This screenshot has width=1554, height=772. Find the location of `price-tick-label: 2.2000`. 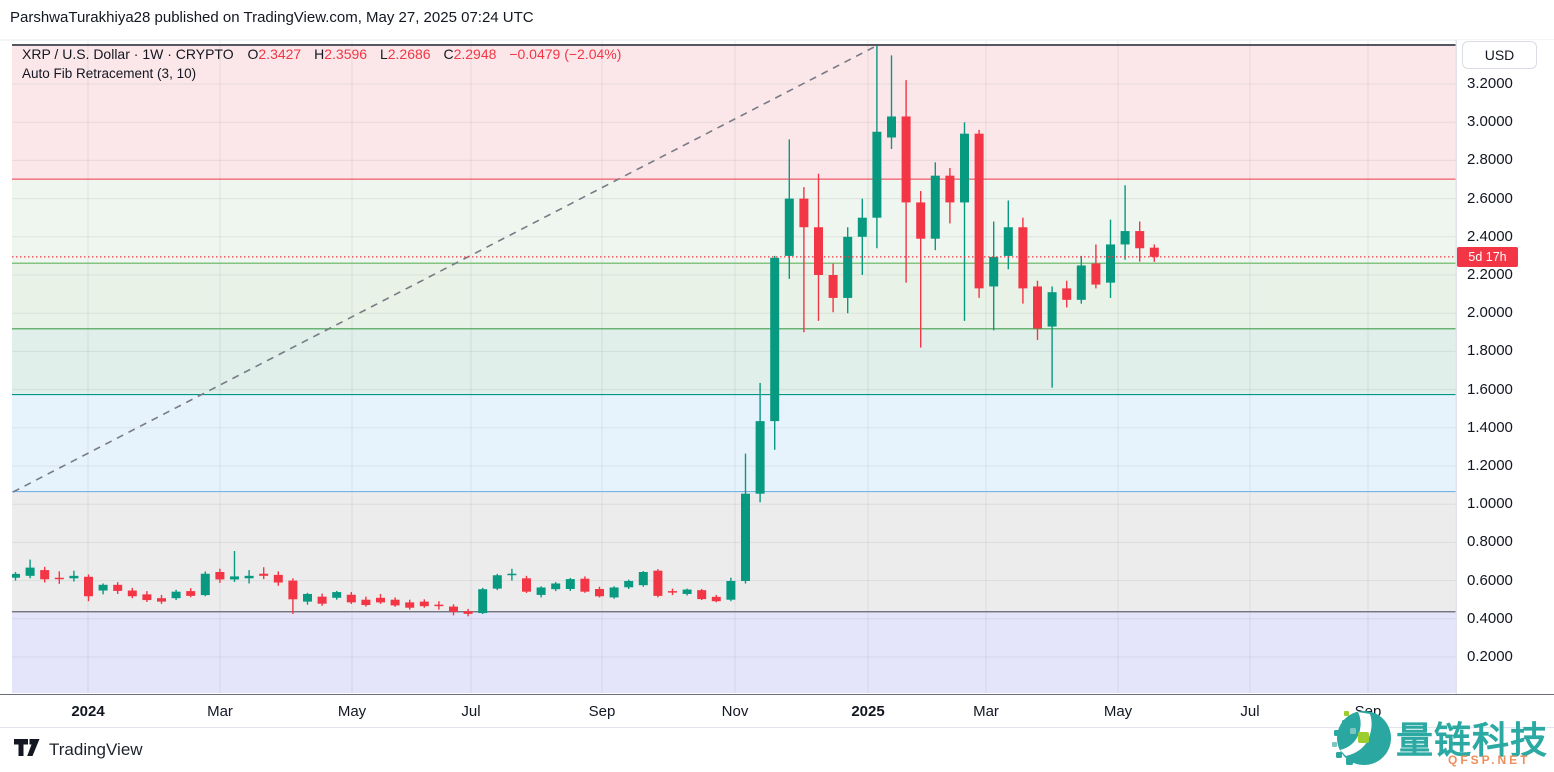

price-tick-label: 2.2000 is located at coordinates (1490, 274).